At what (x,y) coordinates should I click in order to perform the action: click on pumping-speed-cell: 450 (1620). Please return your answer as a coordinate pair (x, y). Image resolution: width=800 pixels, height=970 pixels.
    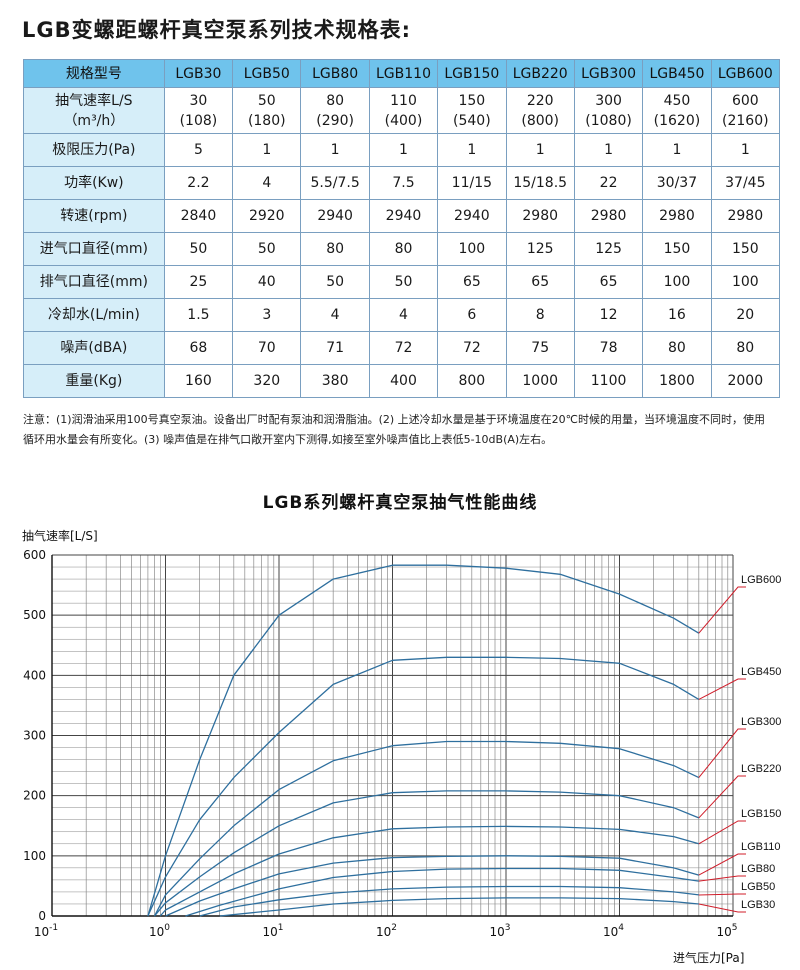
    Looking at the image, I should click on (677, 110).